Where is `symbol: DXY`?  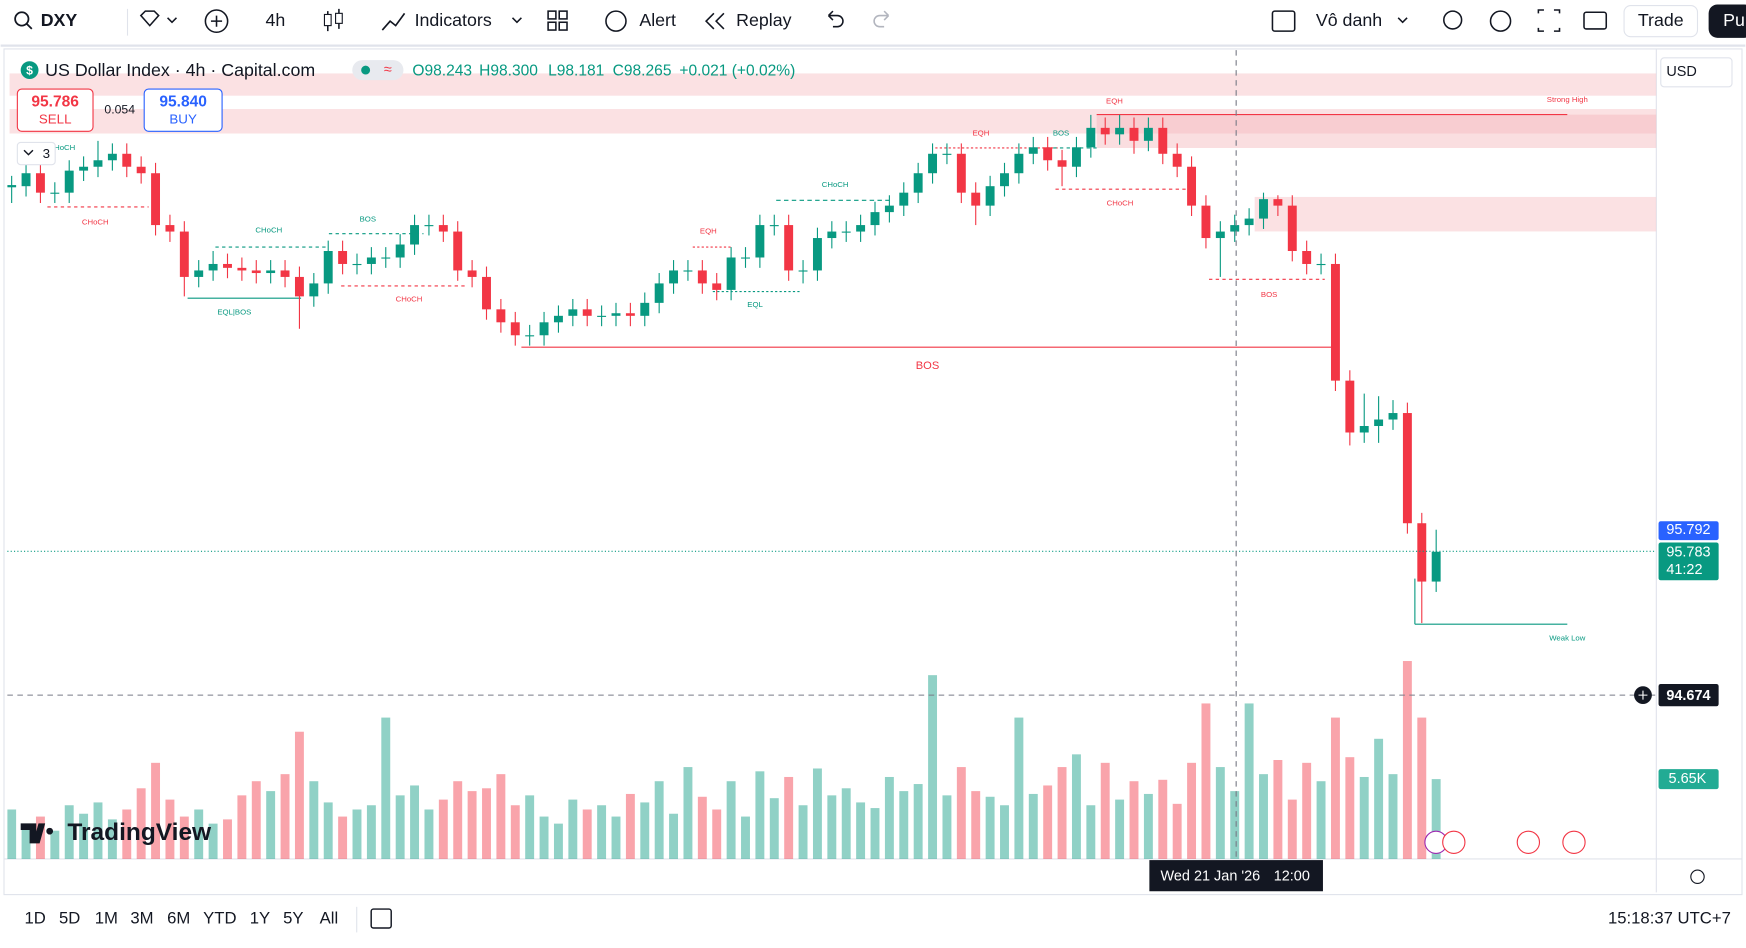
symbol: DXY is located at coordinates (59, 20).